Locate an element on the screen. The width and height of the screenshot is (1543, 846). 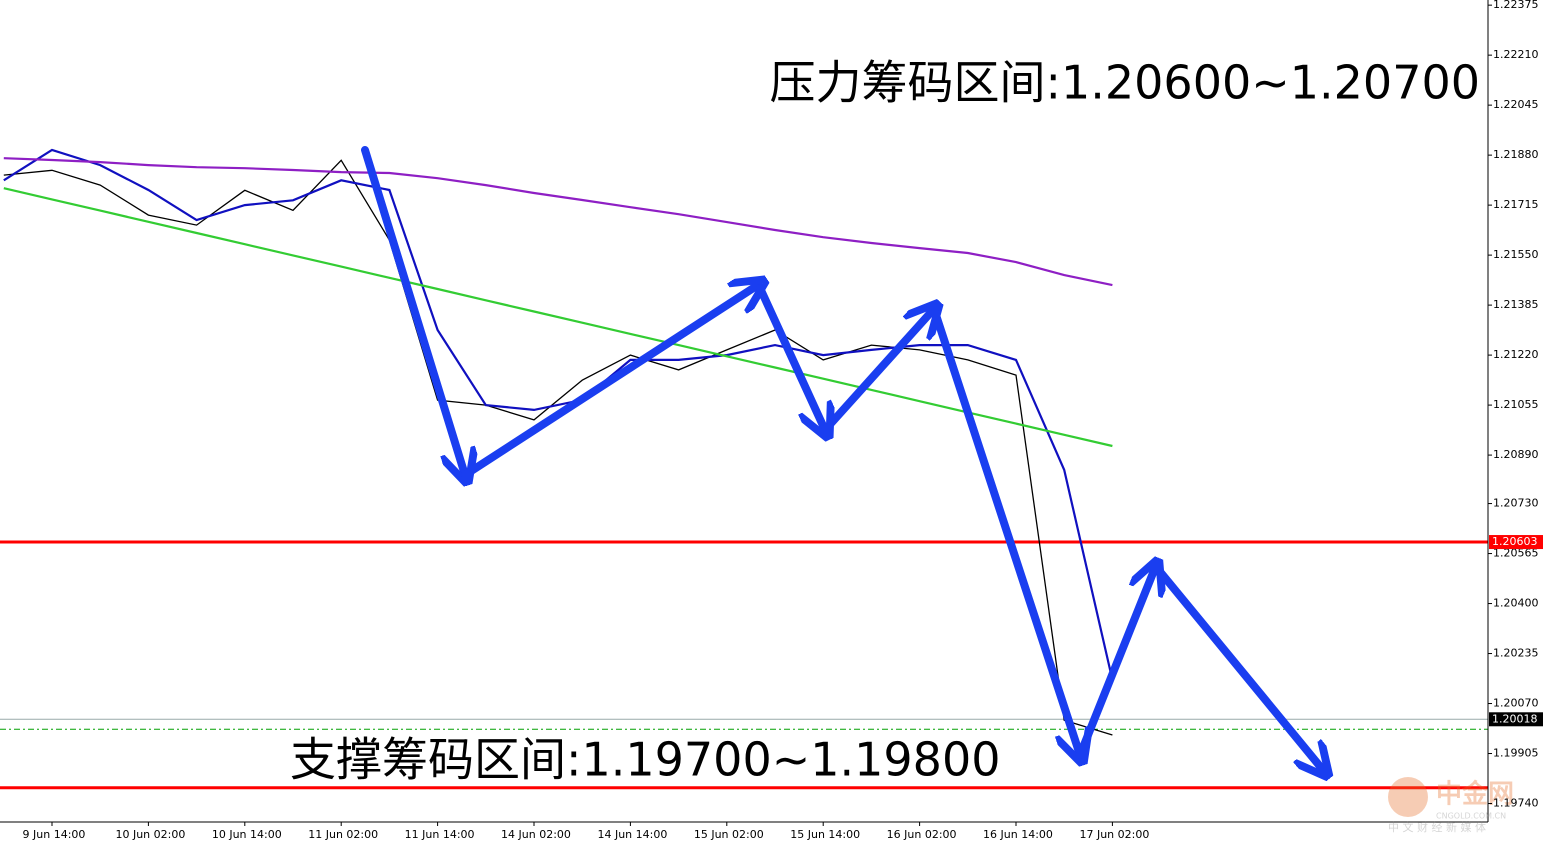
watermark-slogan: 中 文 财 经 新 媒 体 is located at coordinates (1437, 827).